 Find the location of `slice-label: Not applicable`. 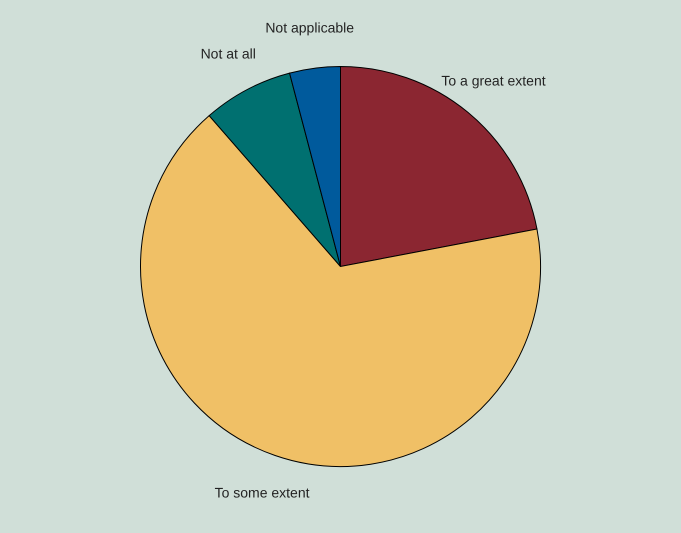

slice-label: Not applicable is located at coordinates (309, 27).